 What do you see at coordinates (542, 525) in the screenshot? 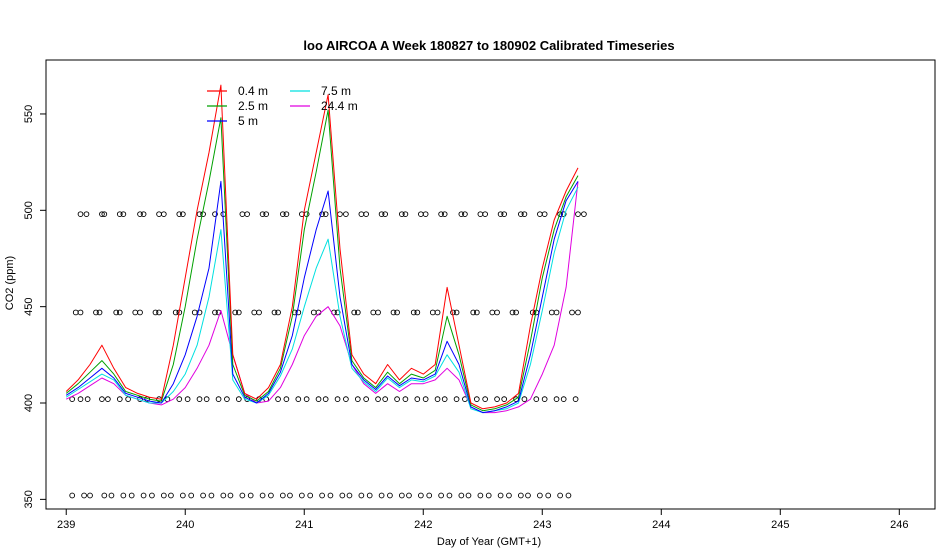
I see `x-tick-label: 243` at bounding box center [542, 525].